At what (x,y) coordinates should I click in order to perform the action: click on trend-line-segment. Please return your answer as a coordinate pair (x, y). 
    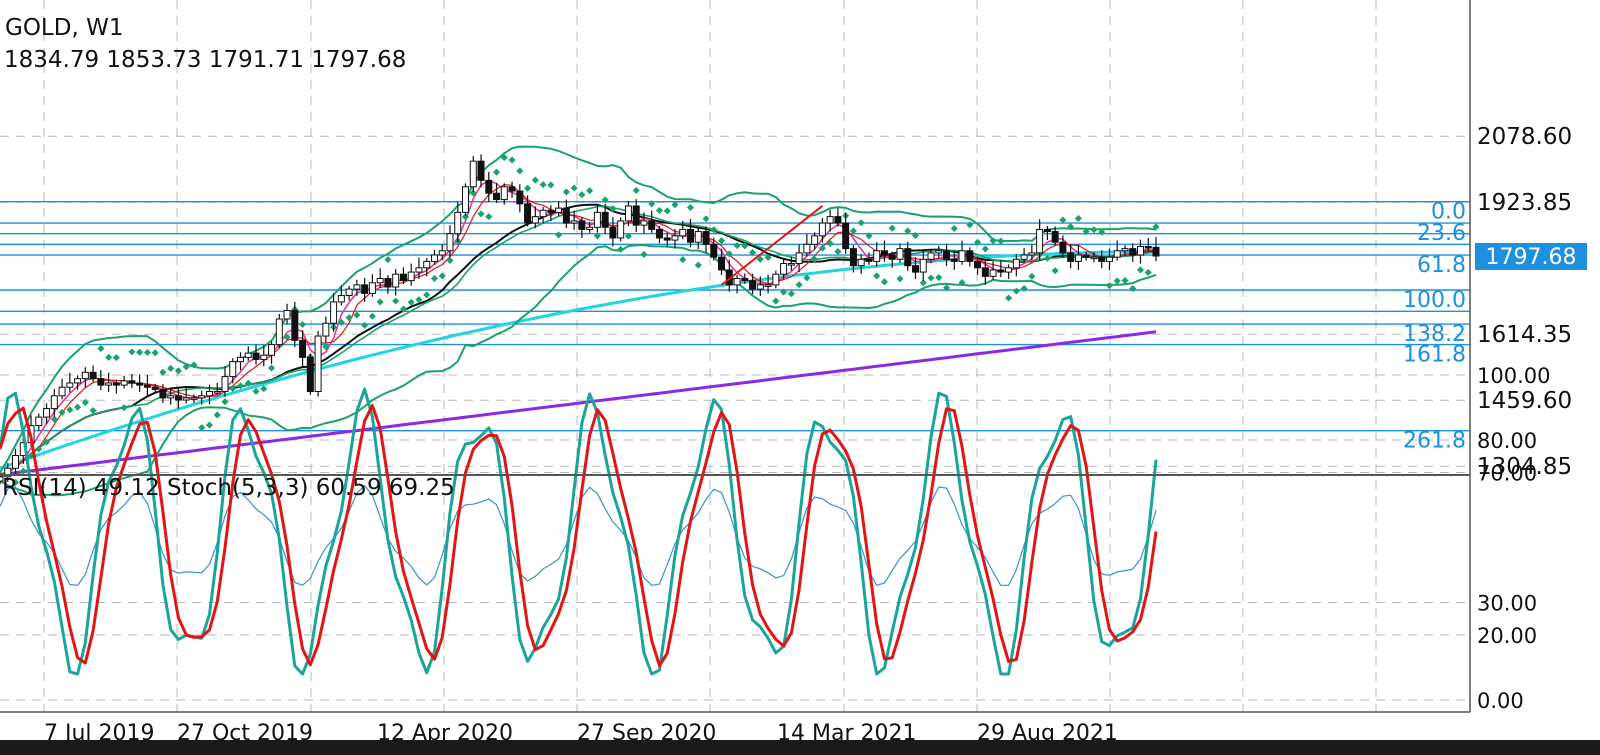
    Looking at the image, I should click on (772, 245).